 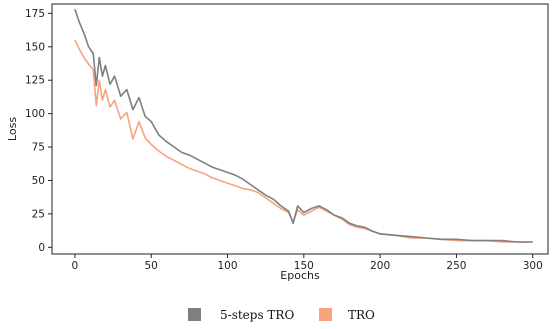 What do you see at coordinates (35, 81) in the screenshot?
I see `y-tick-label: 125` at bounding box center [35, 81].